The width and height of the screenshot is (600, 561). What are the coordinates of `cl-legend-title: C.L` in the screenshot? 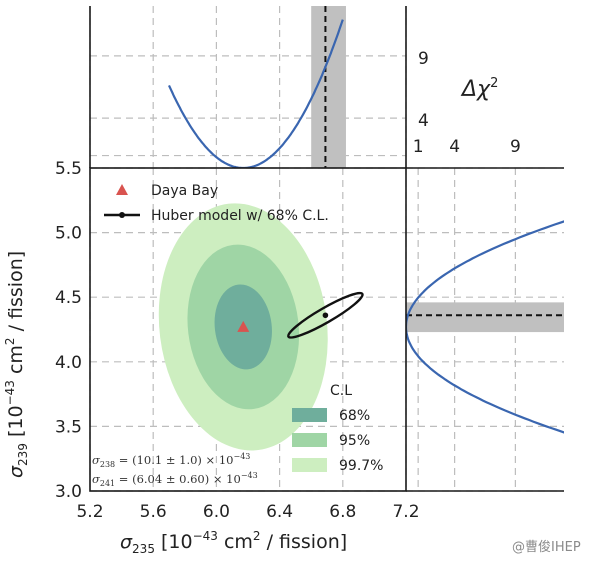 It's located at (341, 391).